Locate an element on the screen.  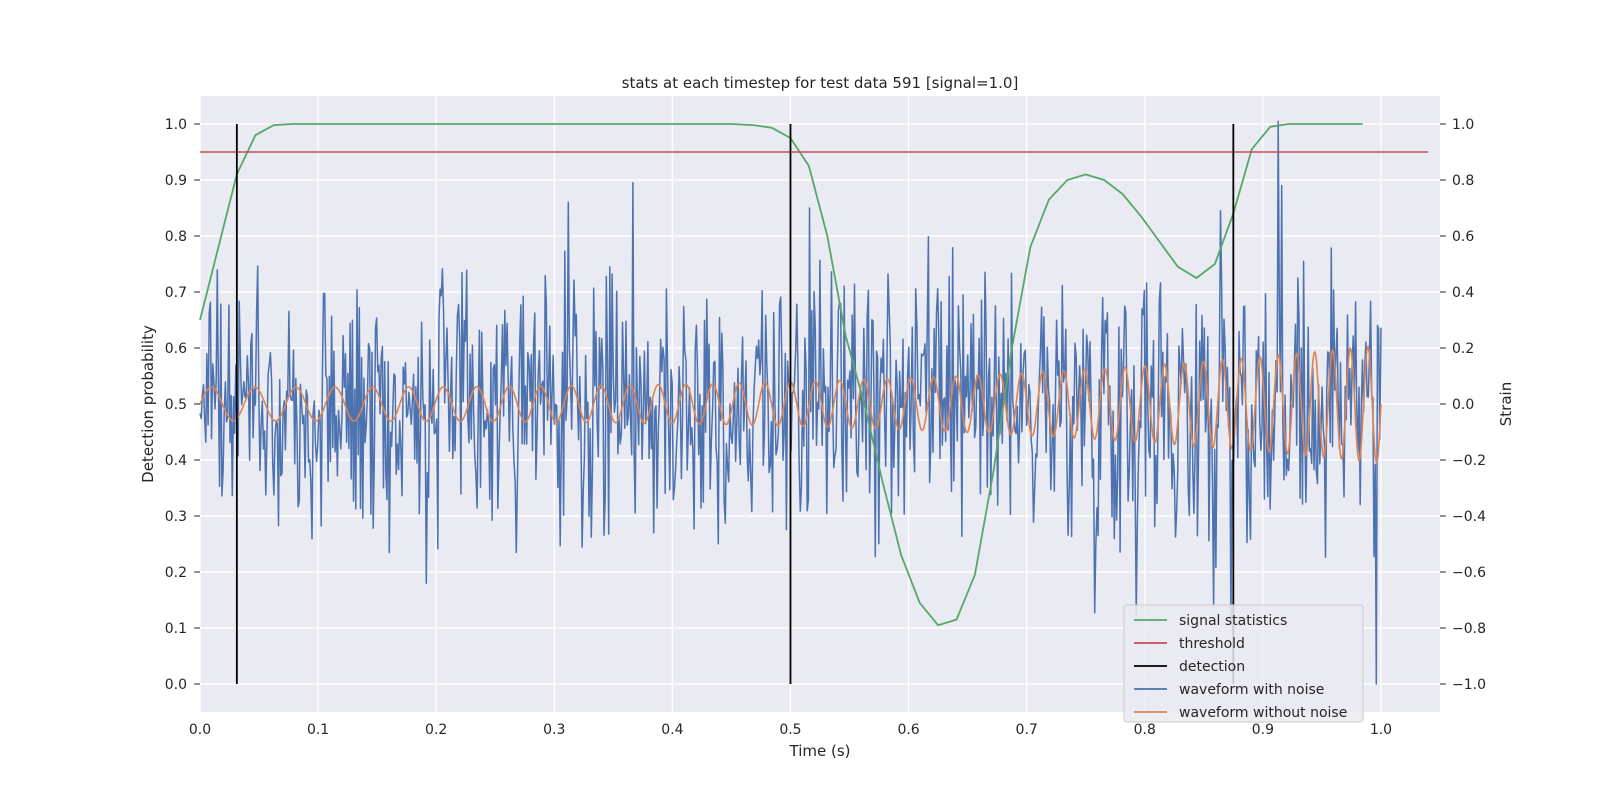
x-tick-label: 0.5 is located at coordinates (790, 730).